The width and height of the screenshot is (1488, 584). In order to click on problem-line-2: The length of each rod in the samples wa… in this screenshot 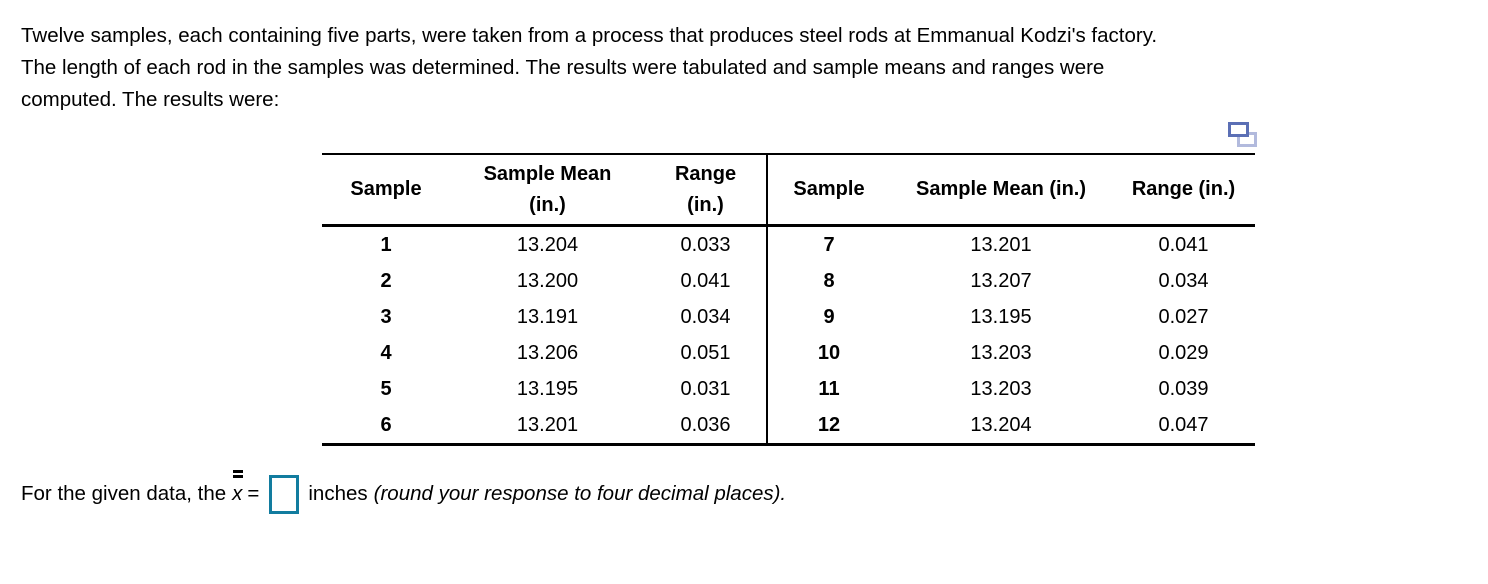, I will do `click(563, 67)`.